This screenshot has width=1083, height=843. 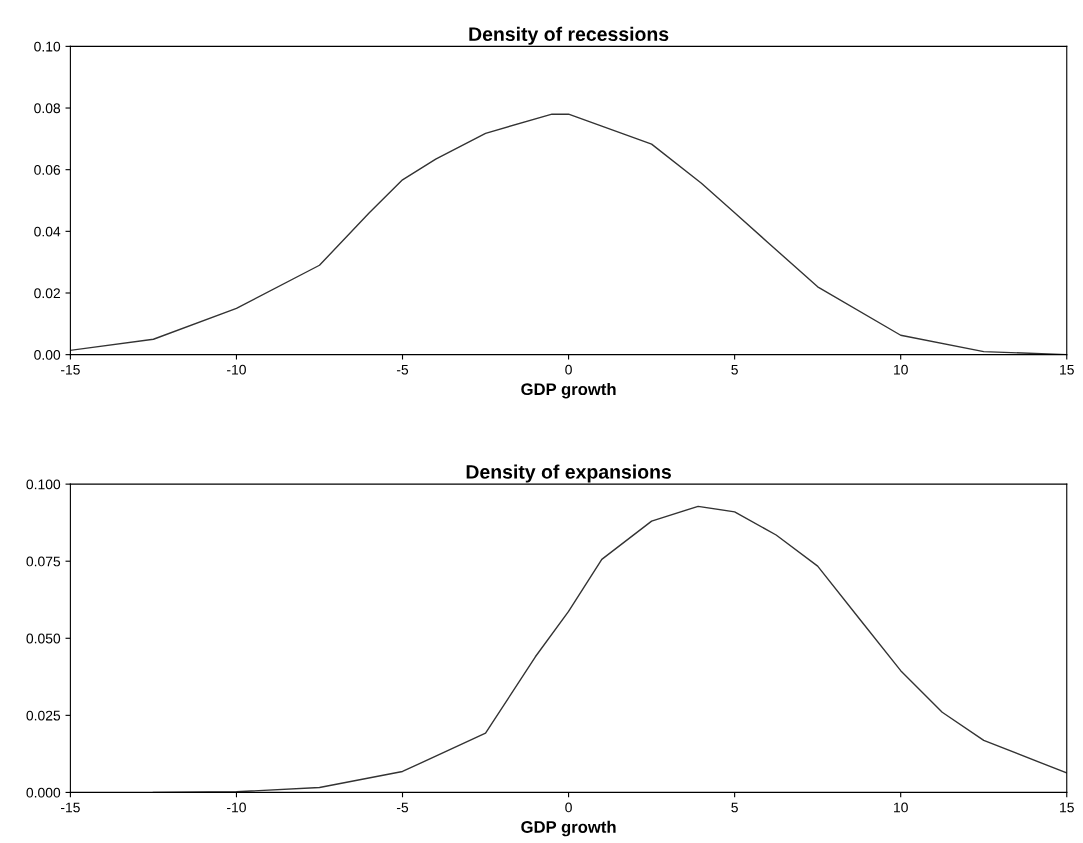 What do you see at coordinates (47, 231) in the screenshot?
I see `y-tick-label: 0.04` at bounding box center [47, 231].